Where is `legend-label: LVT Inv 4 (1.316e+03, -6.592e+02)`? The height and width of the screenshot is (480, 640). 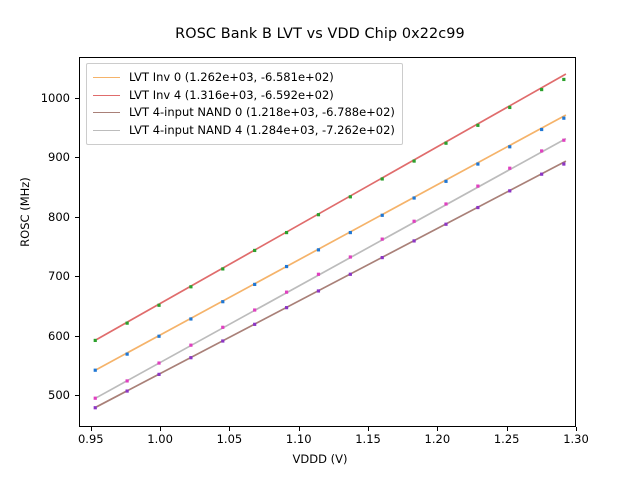
legend-label: LVT Inv 4 (1.316e+03, -6.592e+02) is located at coordinates (231, 94).